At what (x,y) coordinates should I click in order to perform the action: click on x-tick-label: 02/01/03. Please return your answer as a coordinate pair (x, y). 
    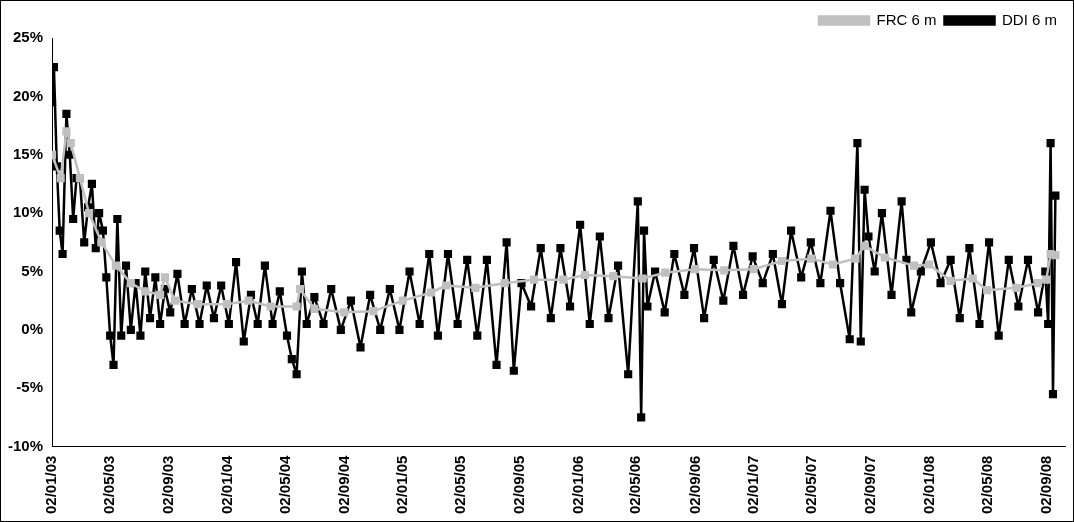
    Looking at the image, I should click on (51, 484).